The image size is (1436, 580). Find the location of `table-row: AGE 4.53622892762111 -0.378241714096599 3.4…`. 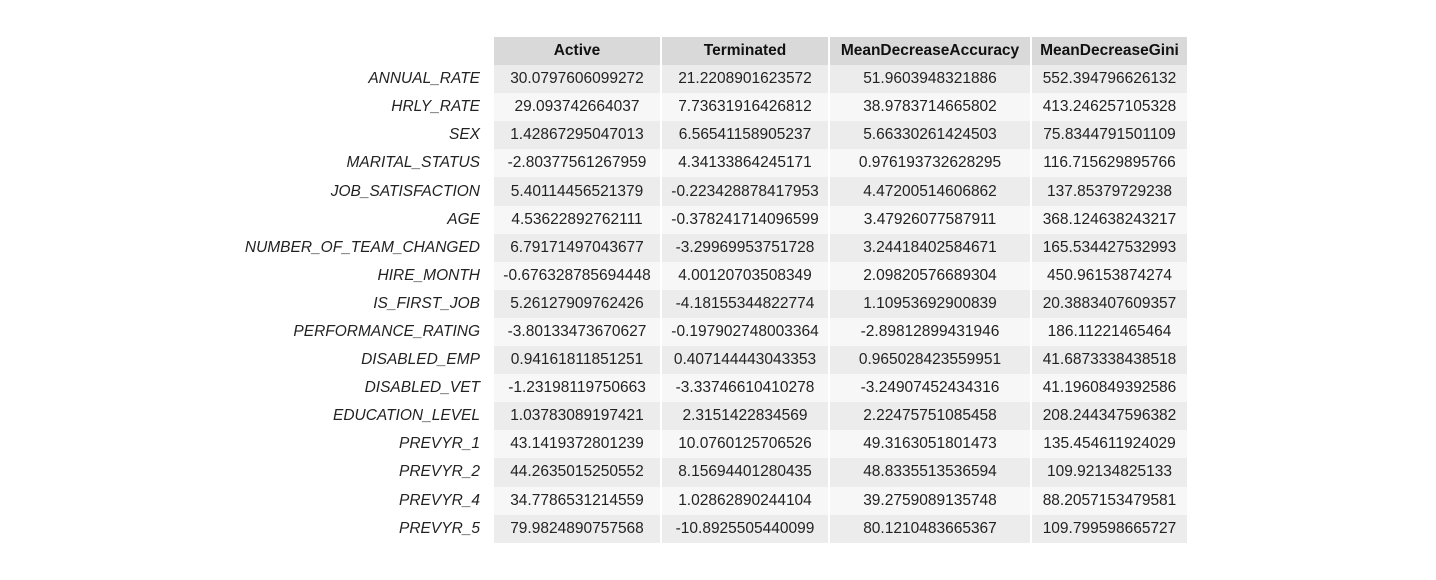

table-row: AGE 4.53622892762111 -0.378241714096599 3.4… is located at coordinates (709, 219).